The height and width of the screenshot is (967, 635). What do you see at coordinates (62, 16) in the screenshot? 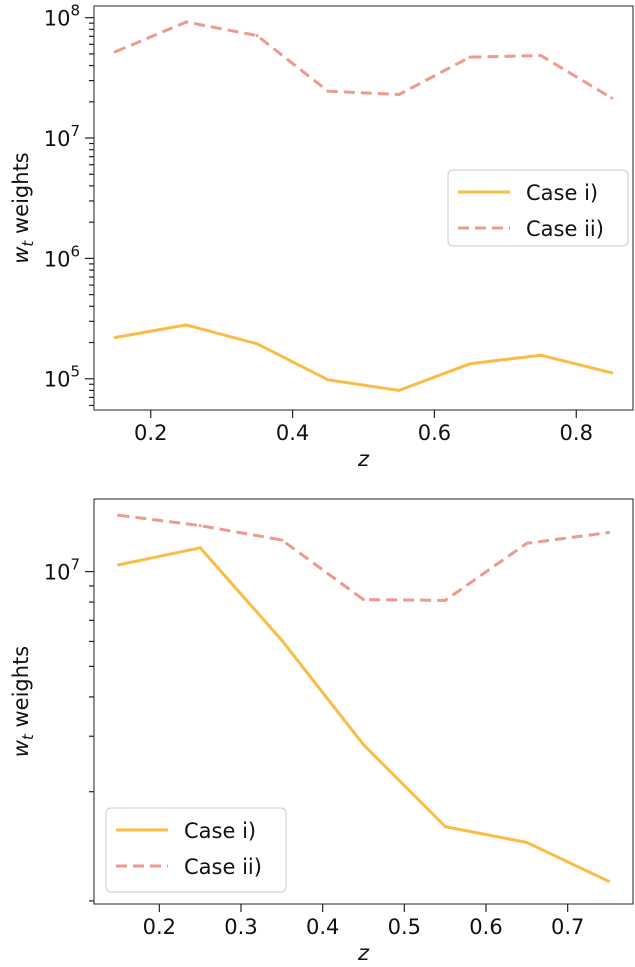
I see `y-tick-label: 10⁸` at bounding box center [62, 16].